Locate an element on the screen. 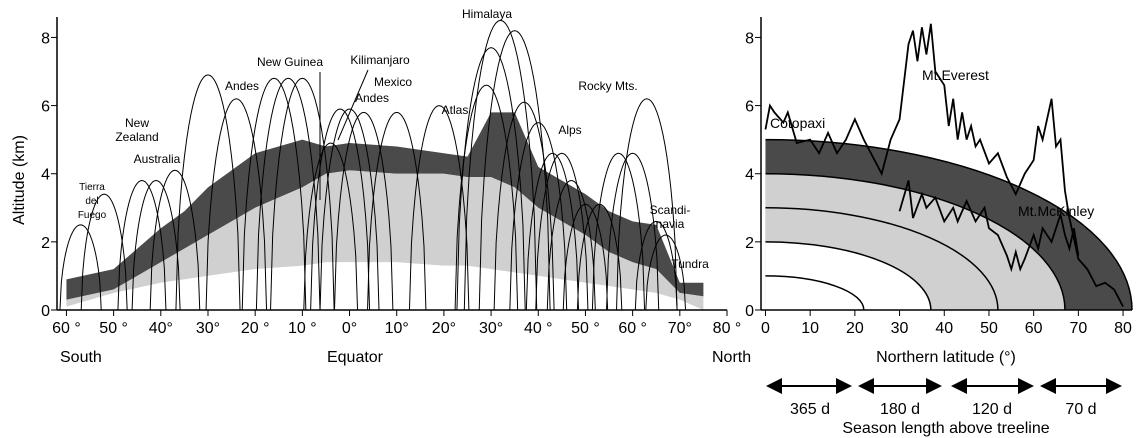 The width and height of the screenshot is (1145, 438). season-label: 365 d is located at coordinates (810, 409).